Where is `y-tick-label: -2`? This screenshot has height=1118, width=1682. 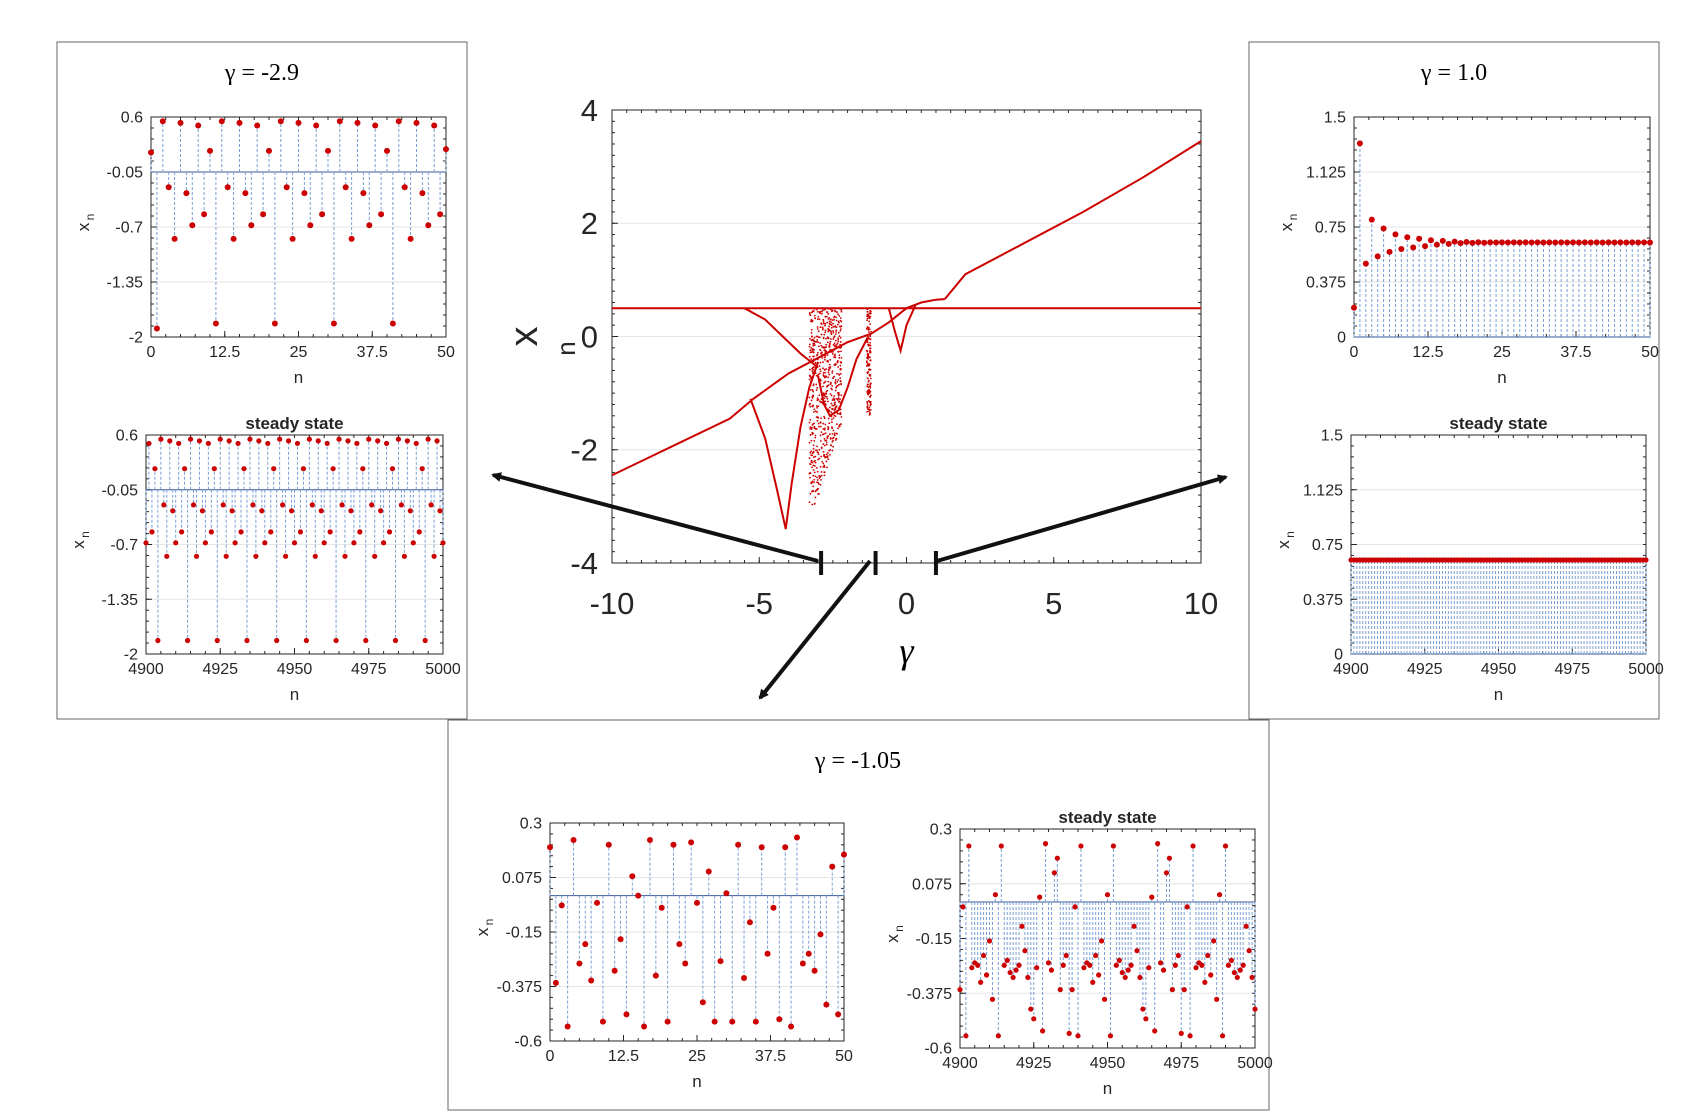 y-tick-label: -2 is located at coordinates (584, 450).